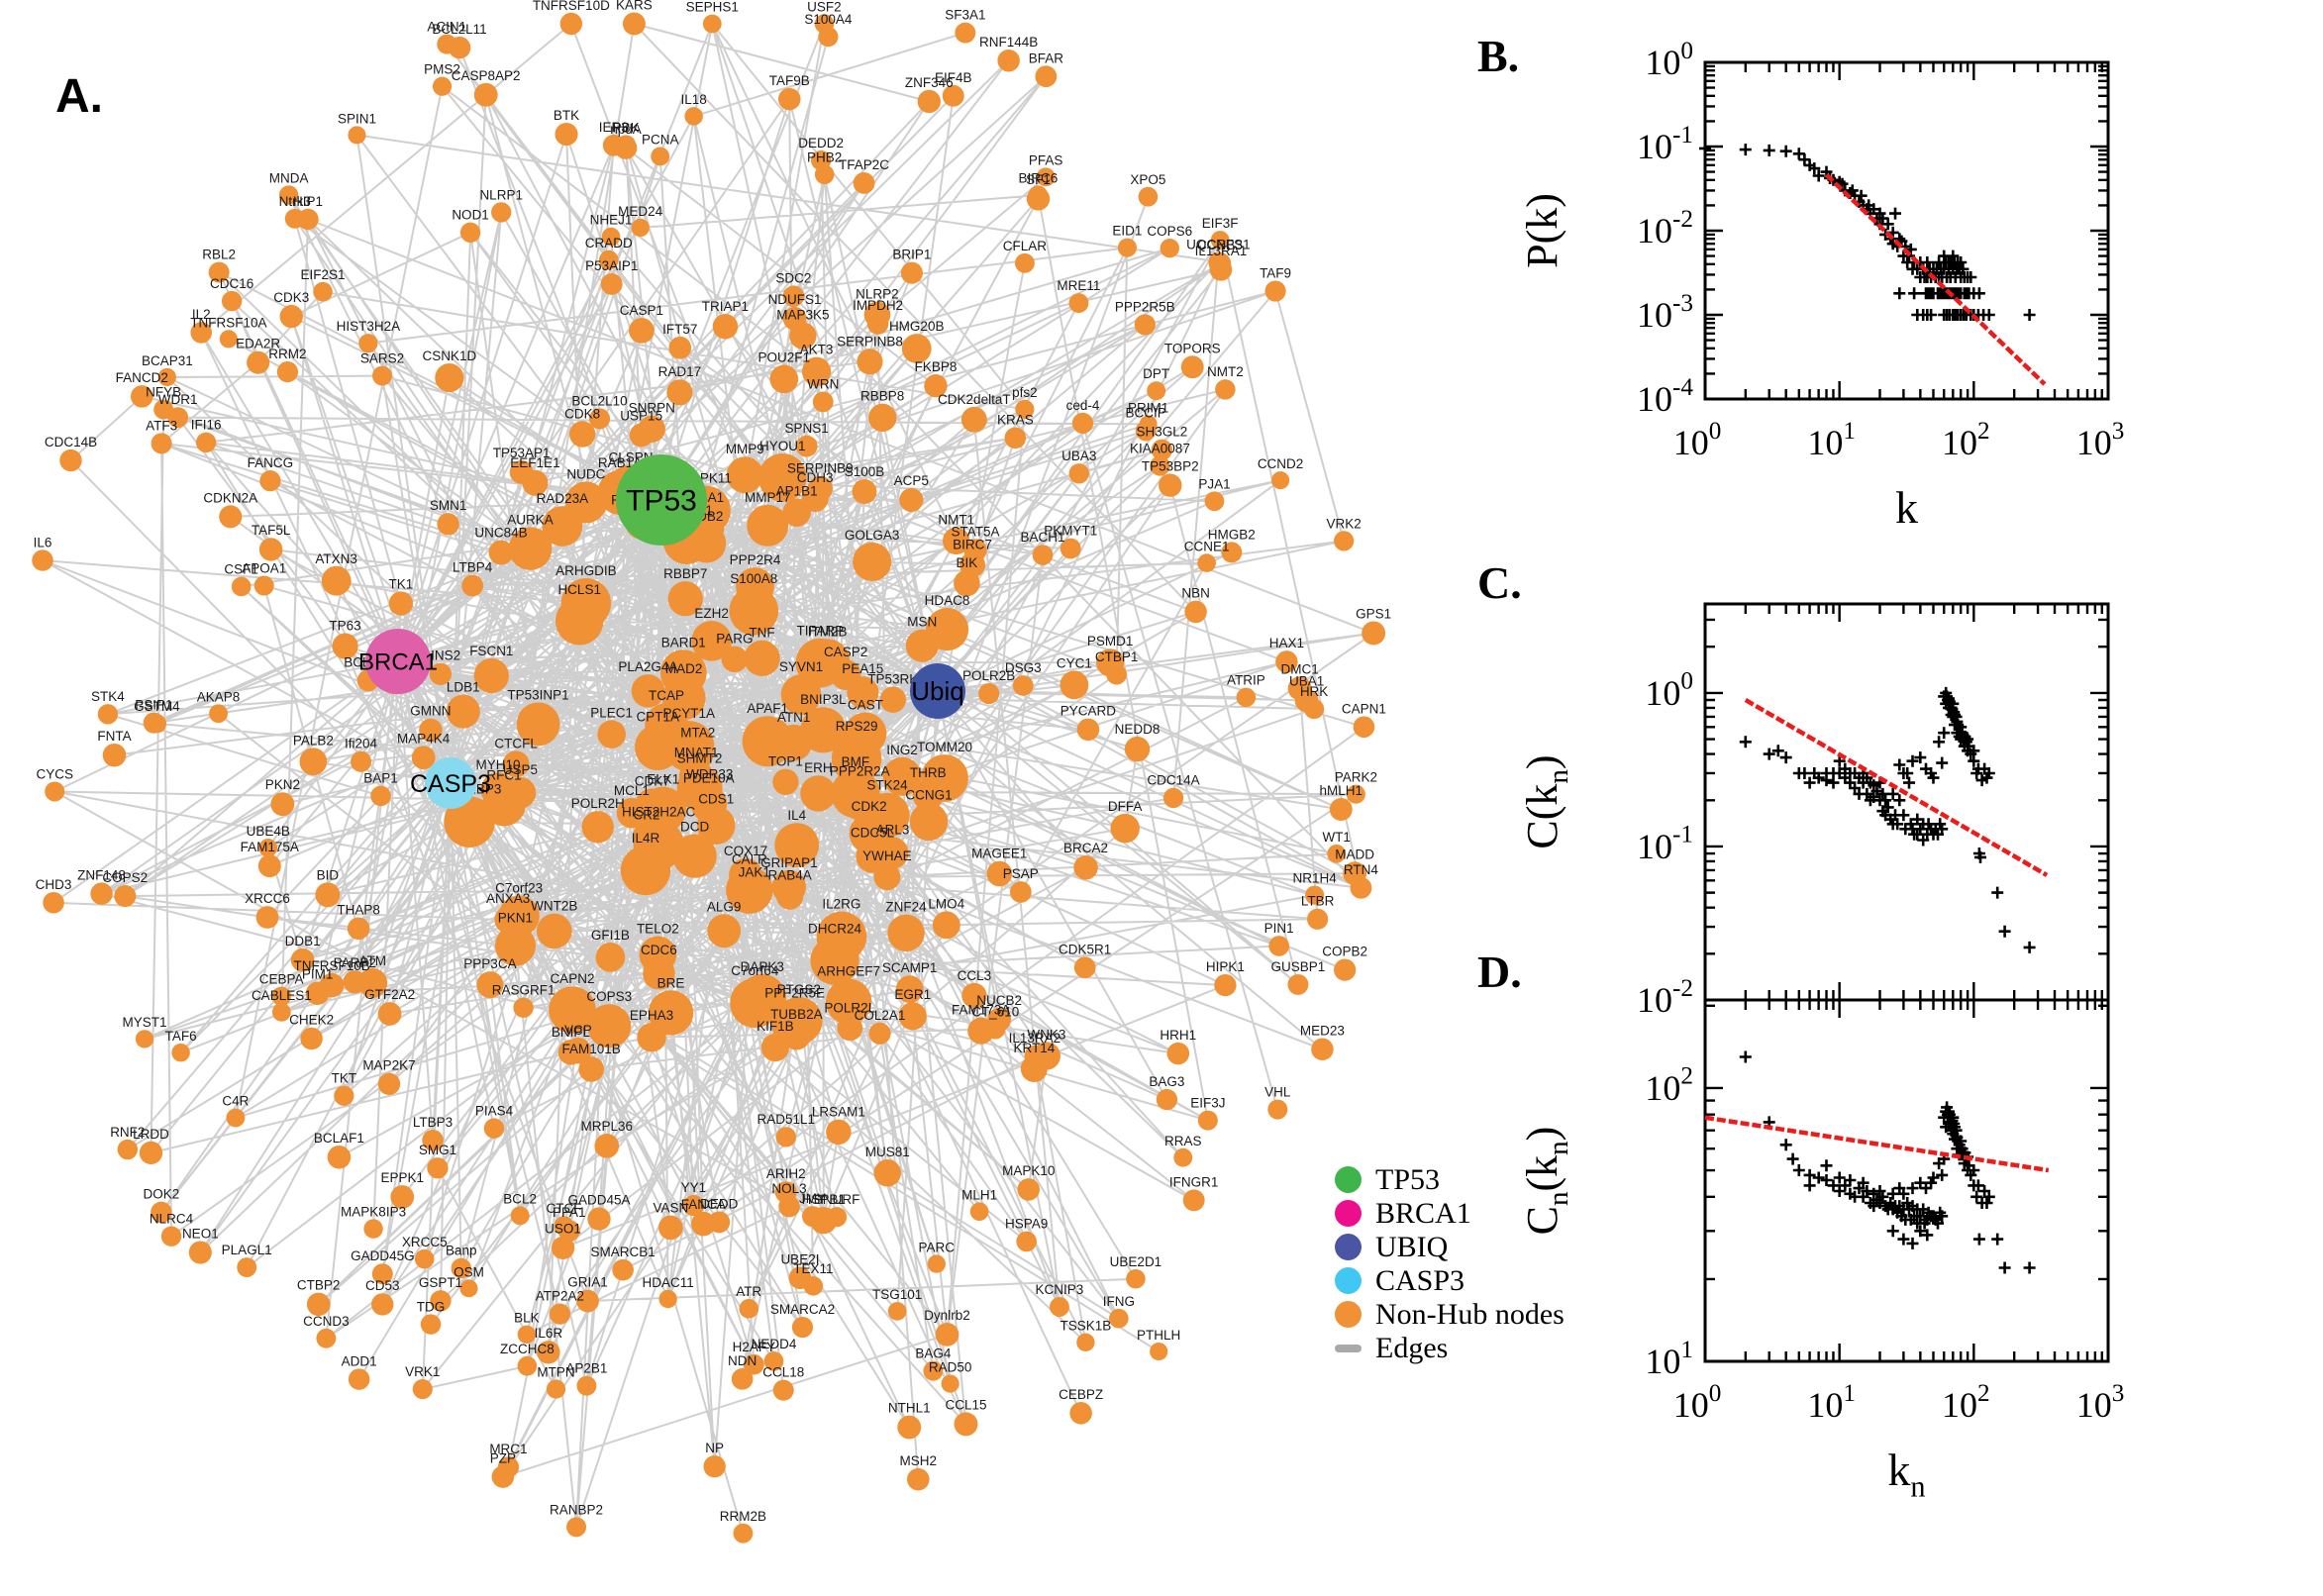  Describe the element at coordinates (1286, 643) in the screenshot. I see `network-node-label: HAX1` at that location.